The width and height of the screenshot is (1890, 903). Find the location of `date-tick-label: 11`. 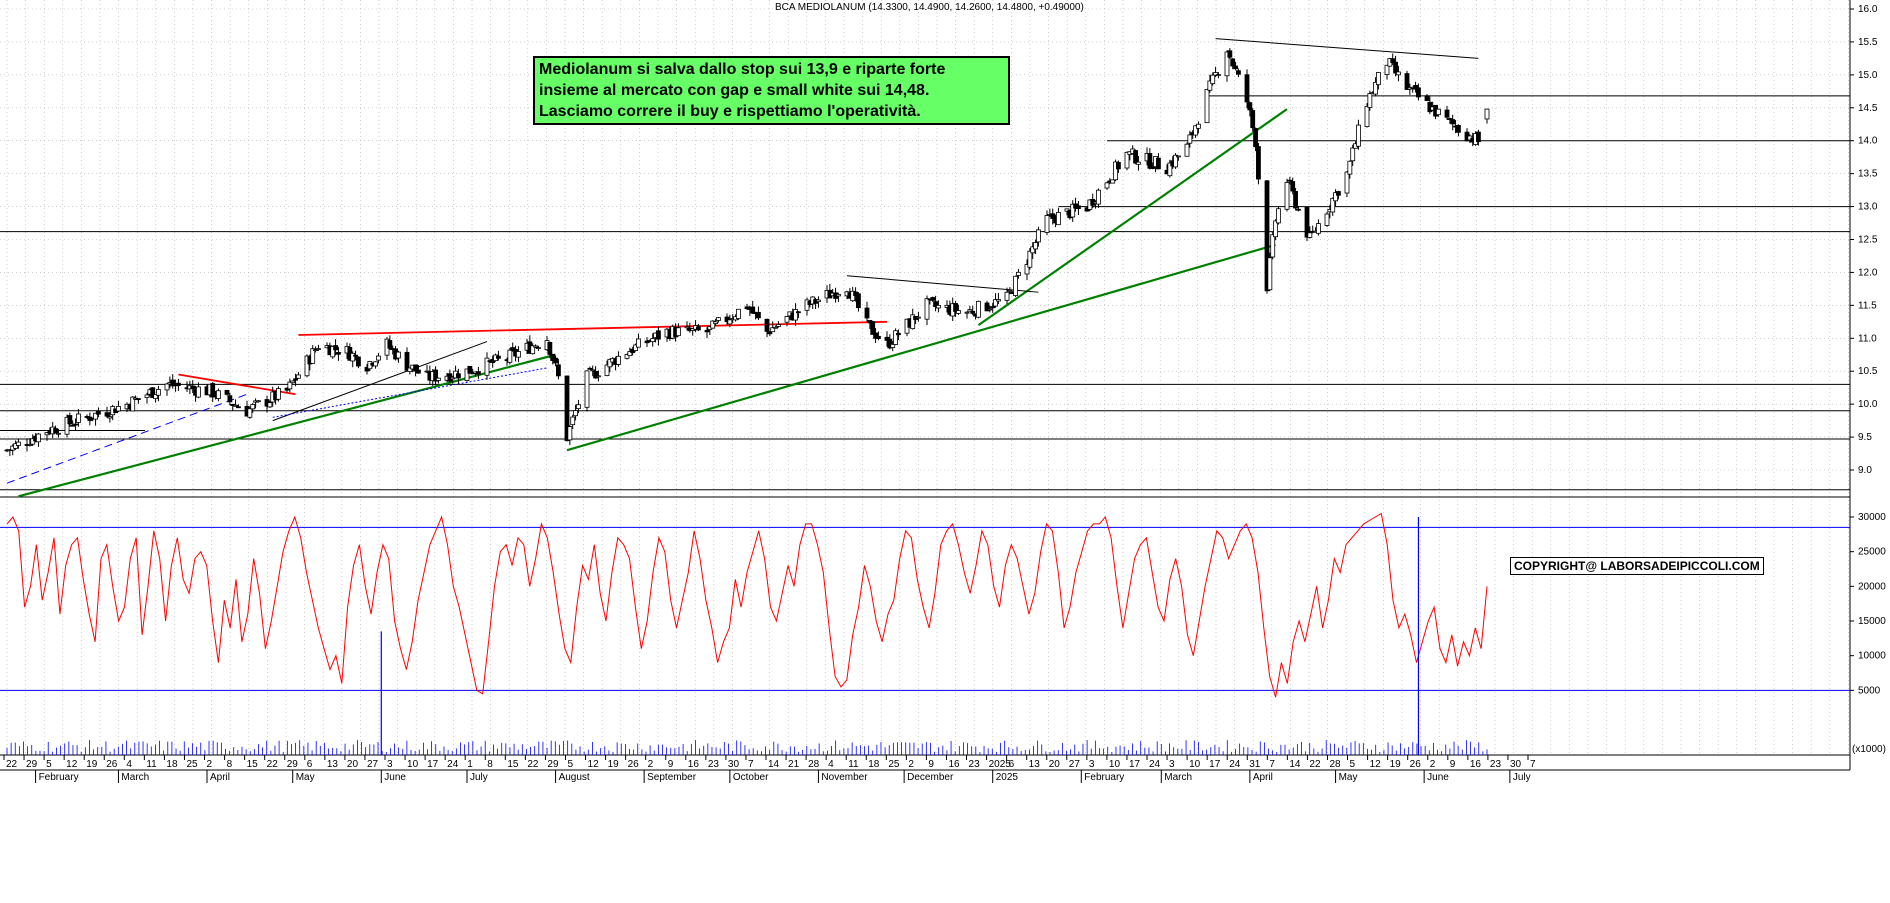

date-tick-label: 11 is located at coordinates (853, 764).